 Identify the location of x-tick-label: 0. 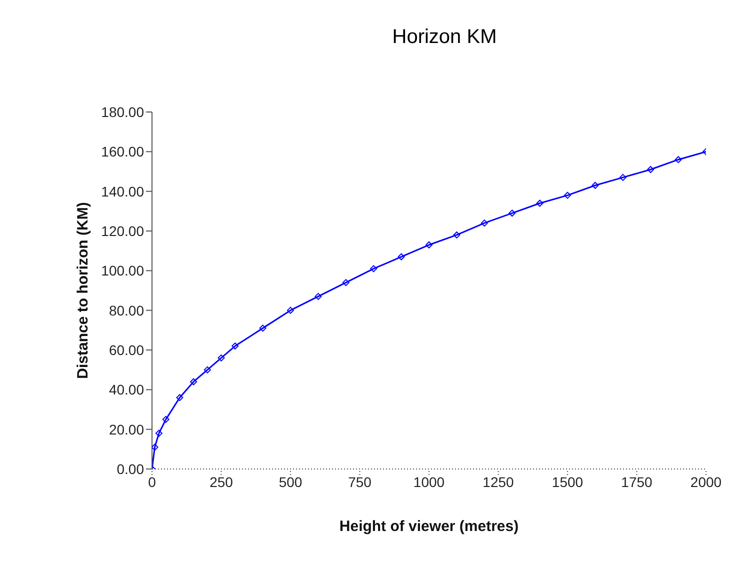
(152, 482).